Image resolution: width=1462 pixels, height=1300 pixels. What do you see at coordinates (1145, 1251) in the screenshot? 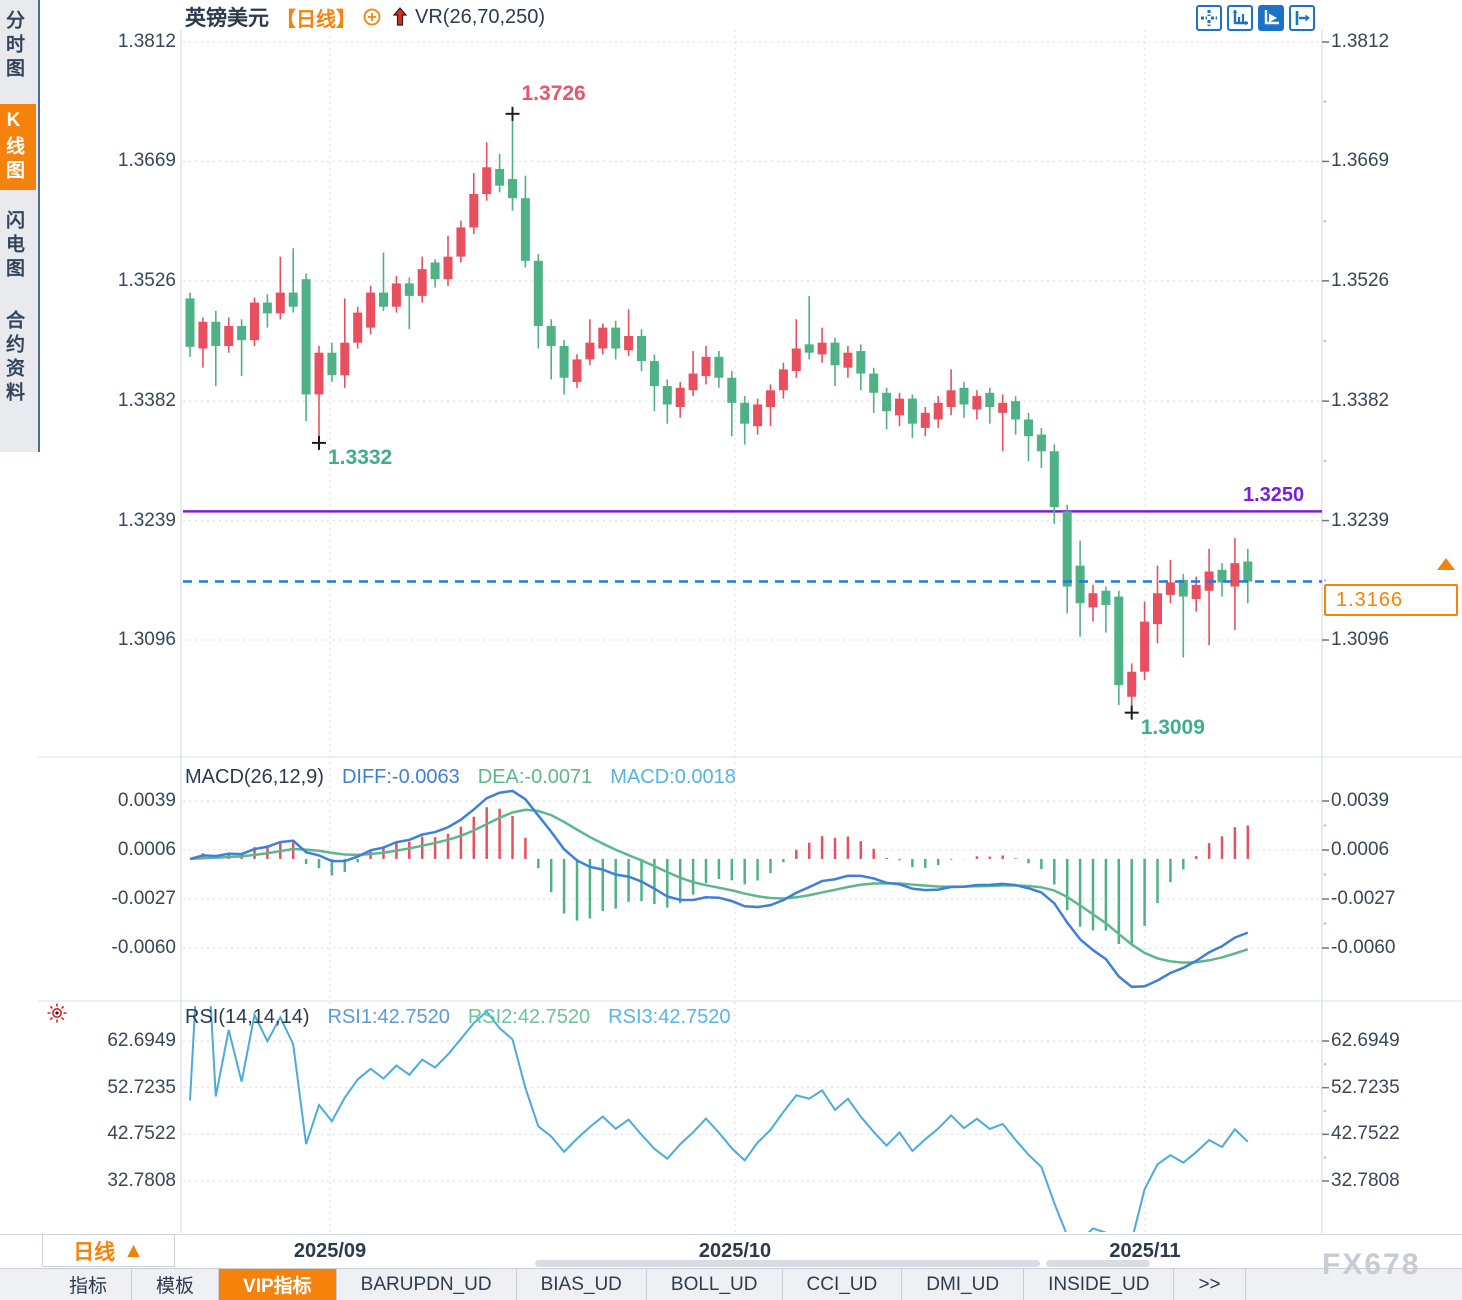
I see `x-axis-label: 2025/11` at bounding box center [1145, 1251].